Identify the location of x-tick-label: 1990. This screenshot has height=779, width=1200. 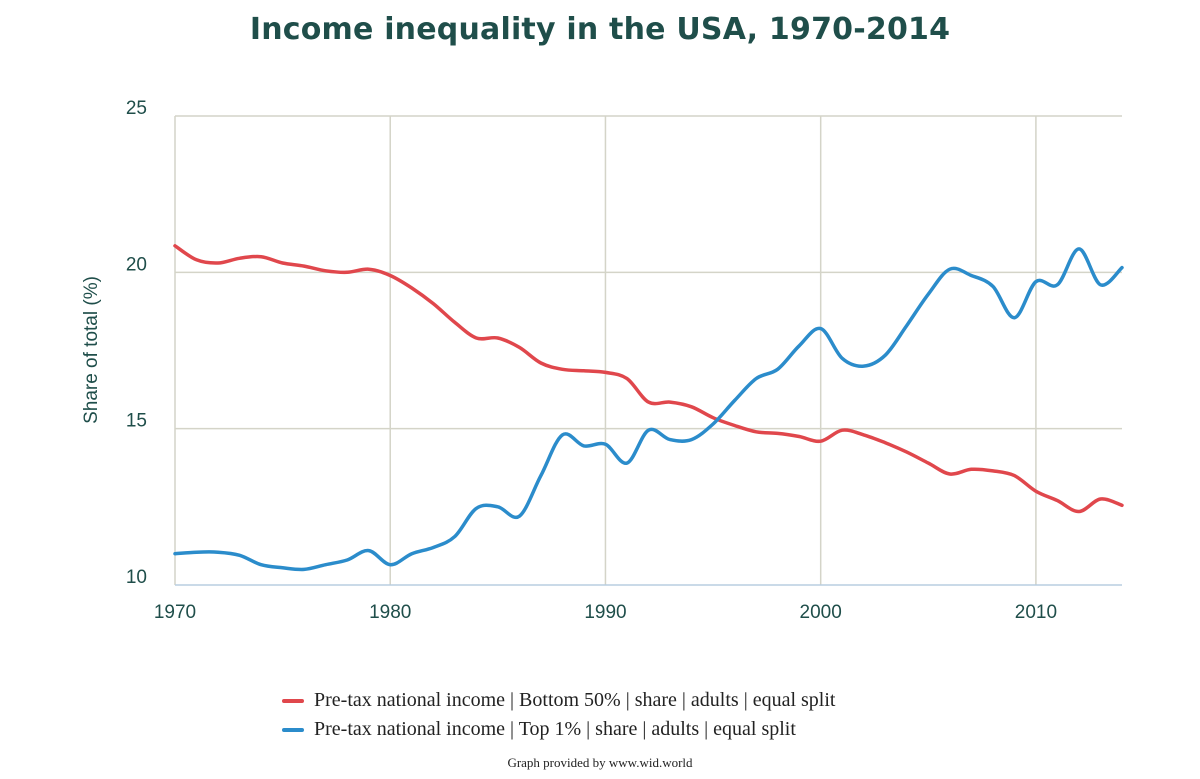
(605, 612).